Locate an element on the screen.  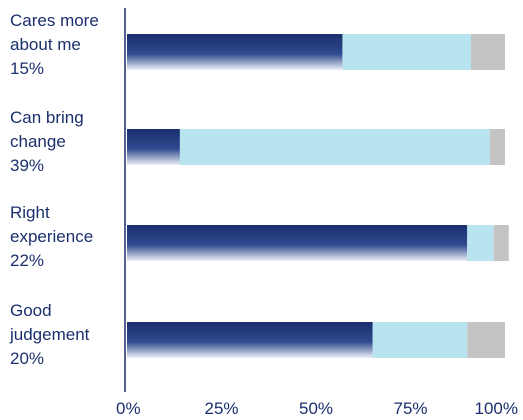
x-tick-label: 0% is located at coordinates (128, 408).